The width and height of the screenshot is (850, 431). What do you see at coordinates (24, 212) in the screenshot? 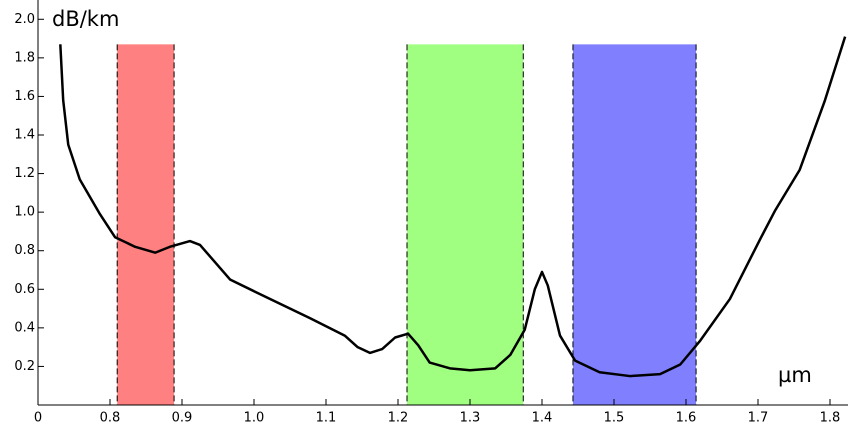
I see `y-tick-label: 1.0` at bounding box center [24, 212].